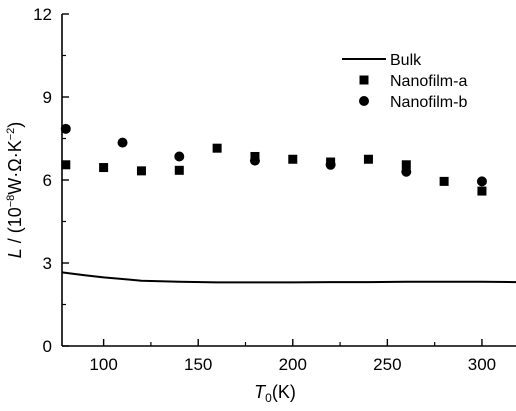 This screenshot has width=516, height=411. I want to click on x-axis-subscript: 0, so click(268, 398).